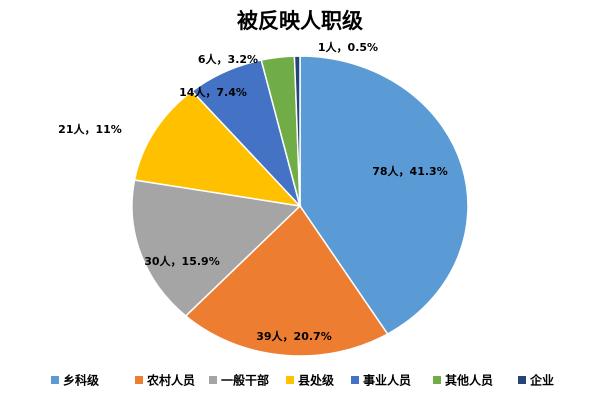 The height and width of the screenshot is (404, 600). I want to click on data-label: 14人，7.4%, so click(213, 92).